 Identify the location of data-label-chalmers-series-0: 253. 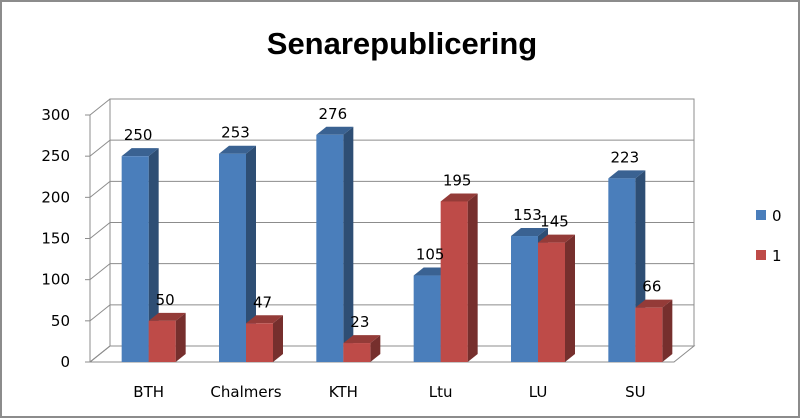
(235, 133).